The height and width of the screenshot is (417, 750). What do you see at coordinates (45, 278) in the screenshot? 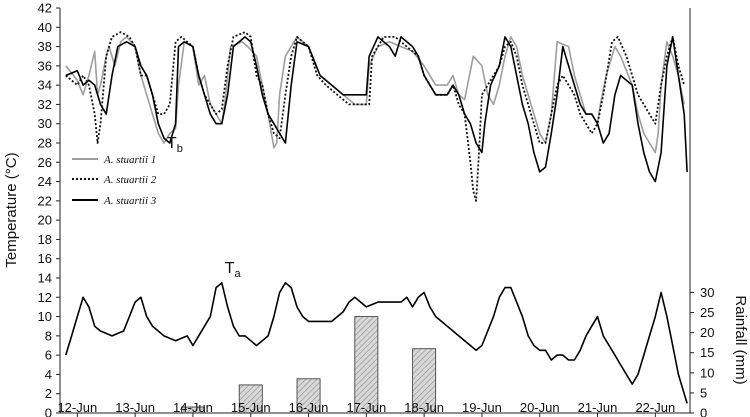
I see `y-tick-label: 14` at bounding box center [45, 278].